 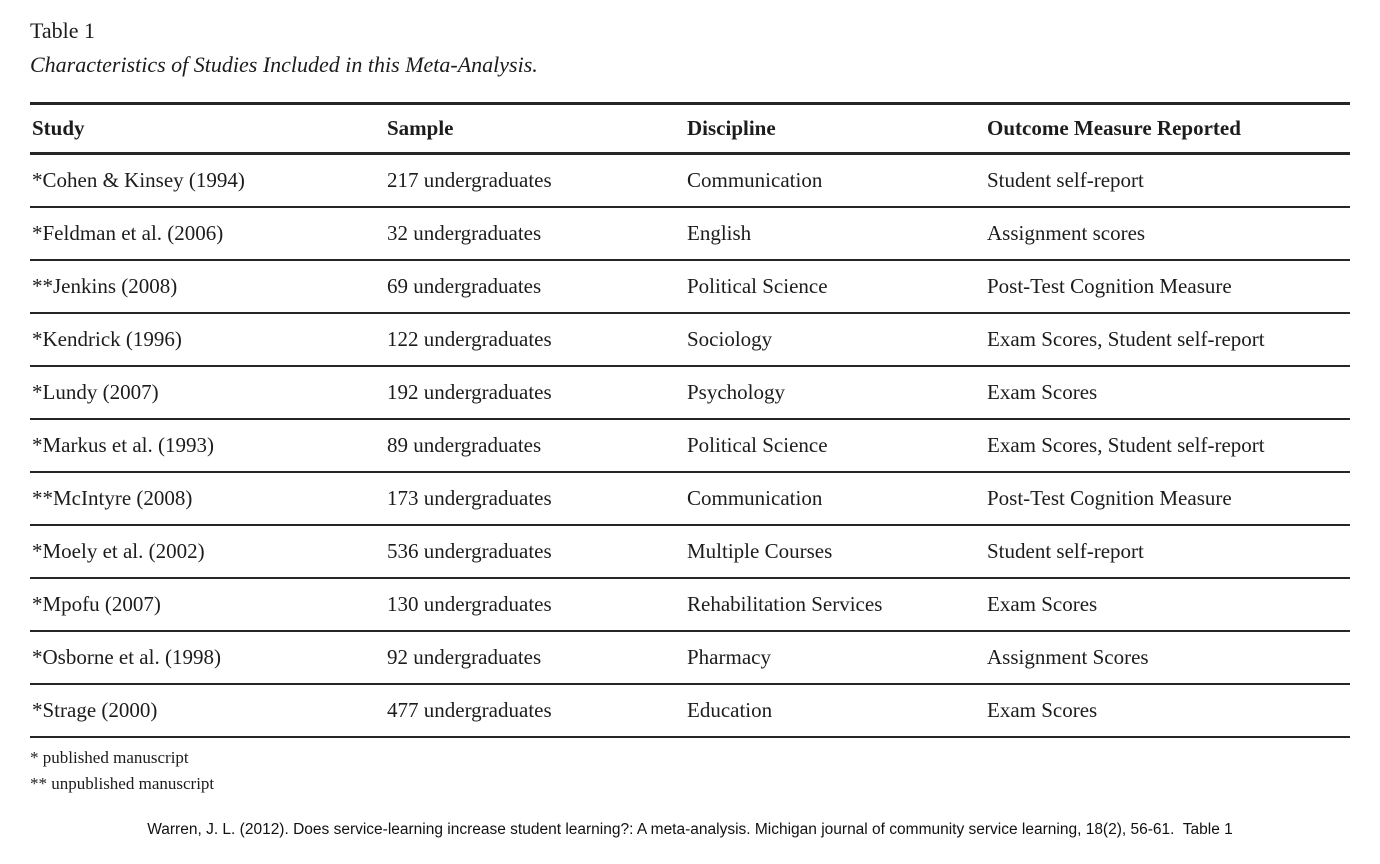 What do you see at coordinates (207, 234) in the screenshot?
I see `cell-study: *Feldman et al. (2006)` at bounding box center [207, 234].